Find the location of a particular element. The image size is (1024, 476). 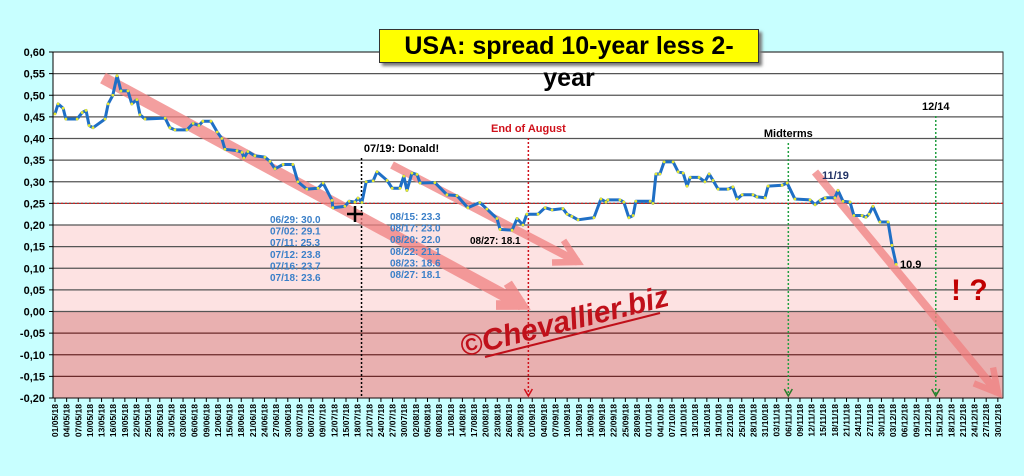

vertical-marker-label: 07/19: Donald! is located at coordinates (401, 149).